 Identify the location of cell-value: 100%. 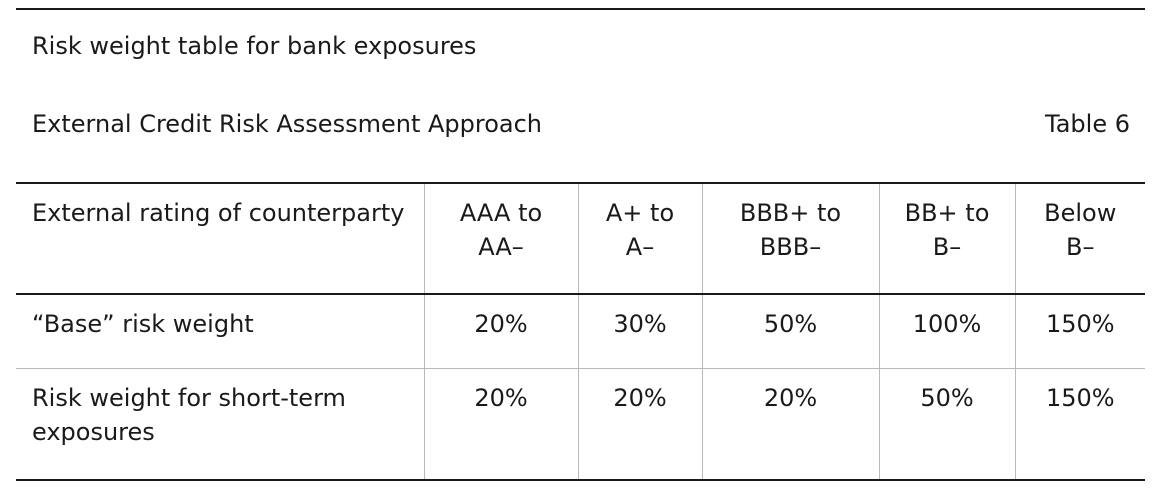
(946, 331).